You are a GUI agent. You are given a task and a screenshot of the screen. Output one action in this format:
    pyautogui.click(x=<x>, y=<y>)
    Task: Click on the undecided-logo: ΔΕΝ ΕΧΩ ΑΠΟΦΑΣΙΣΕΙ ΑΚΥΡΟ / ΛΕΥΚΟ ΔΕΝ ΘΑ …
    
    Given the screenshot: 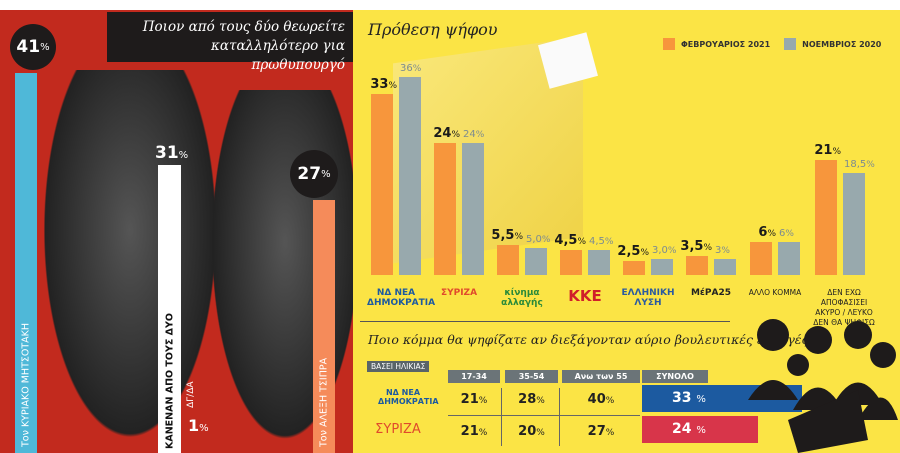 What is the action you would take?
    pyautogui.click(x=844, y=307)
    